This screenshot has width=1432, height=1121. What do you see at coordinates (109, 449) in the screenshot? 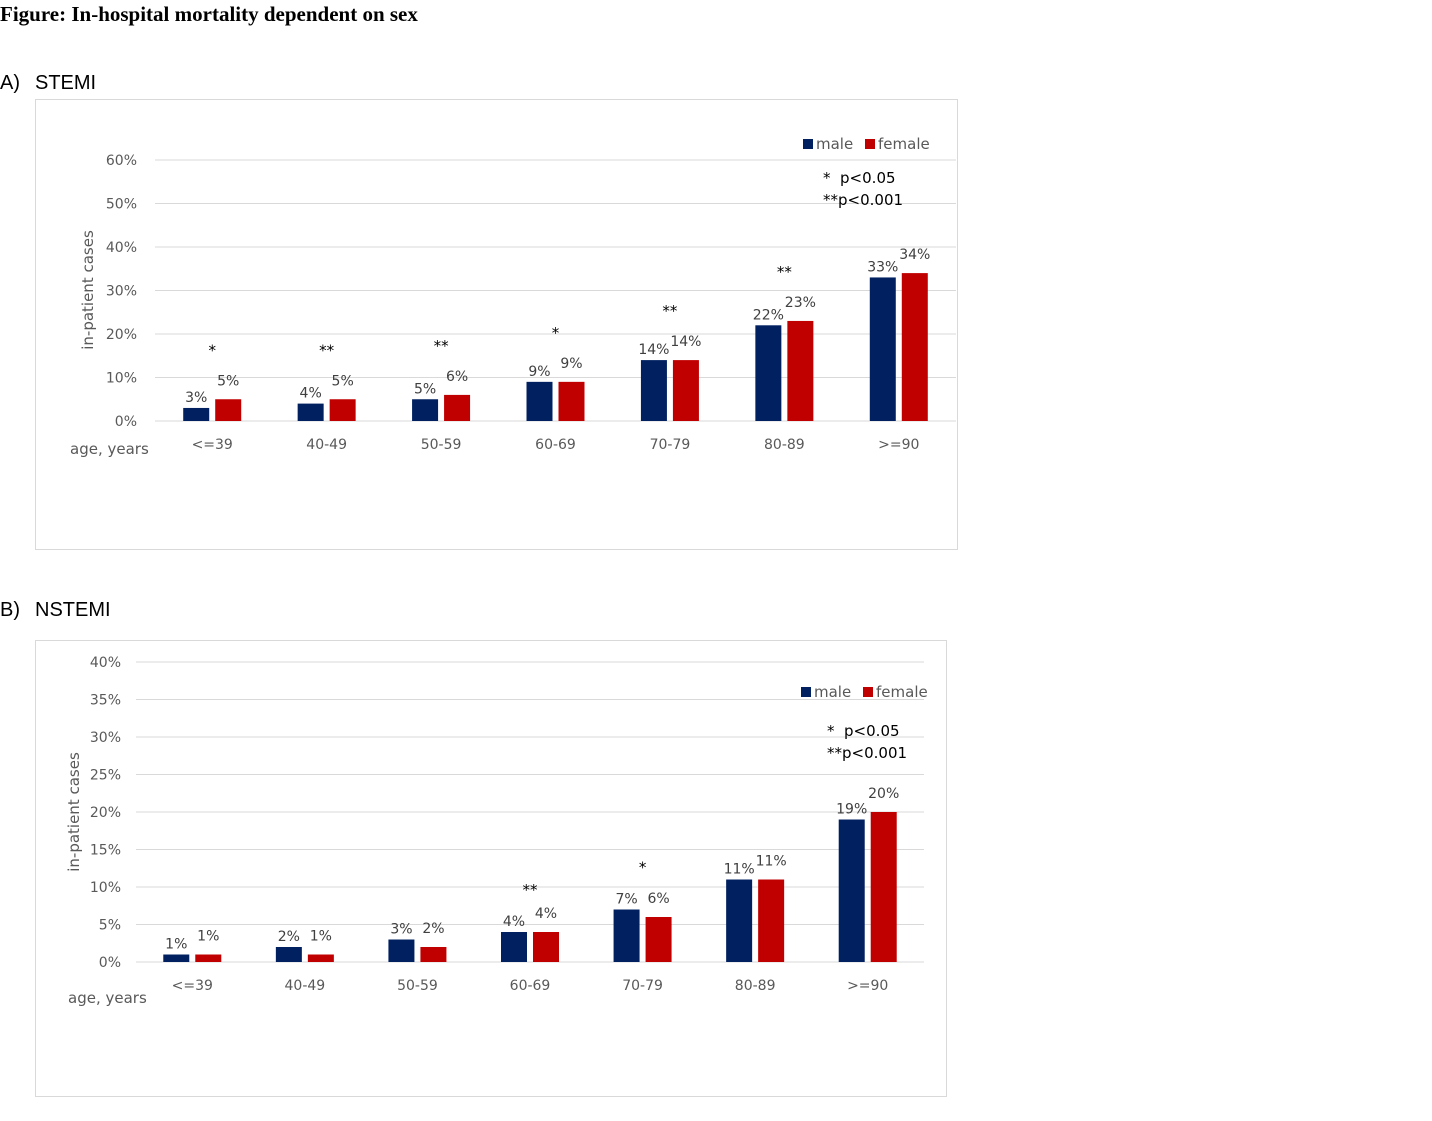
I see `x-axis-label: age, years` at bounding box center [109, 449].